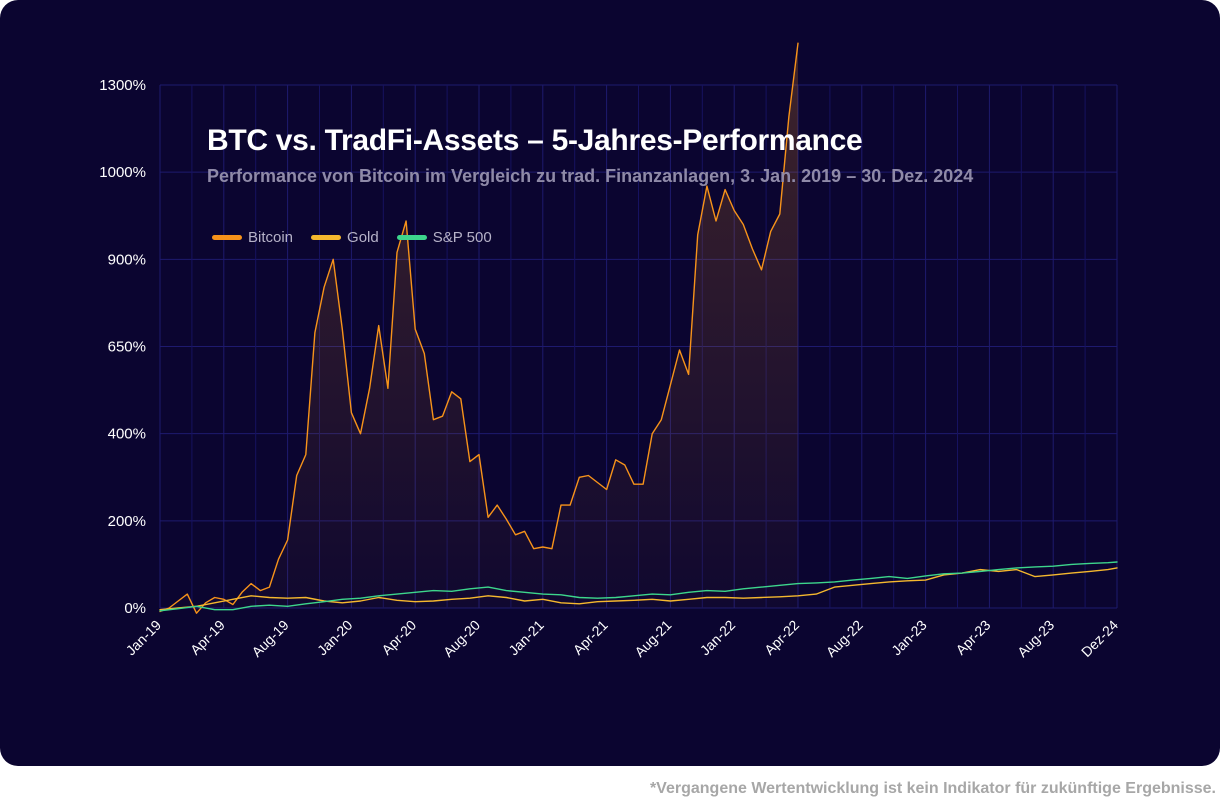  I want to click on x-tick-label: Apr-23, so click(972, 637).